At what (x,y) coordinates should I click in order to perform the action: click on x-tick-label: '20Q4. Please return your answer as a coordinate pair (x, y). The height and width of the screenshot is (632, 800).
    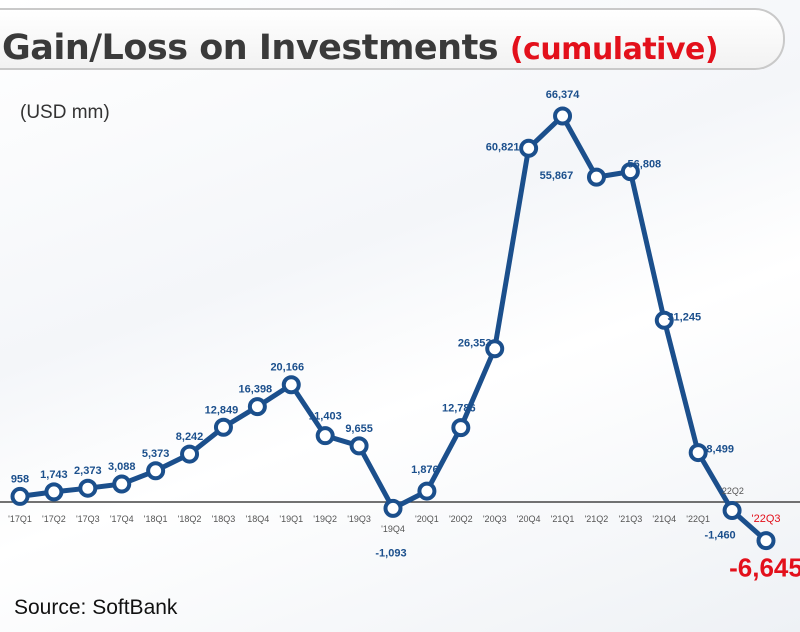
    Looking at the image, I should click on (529, 519).